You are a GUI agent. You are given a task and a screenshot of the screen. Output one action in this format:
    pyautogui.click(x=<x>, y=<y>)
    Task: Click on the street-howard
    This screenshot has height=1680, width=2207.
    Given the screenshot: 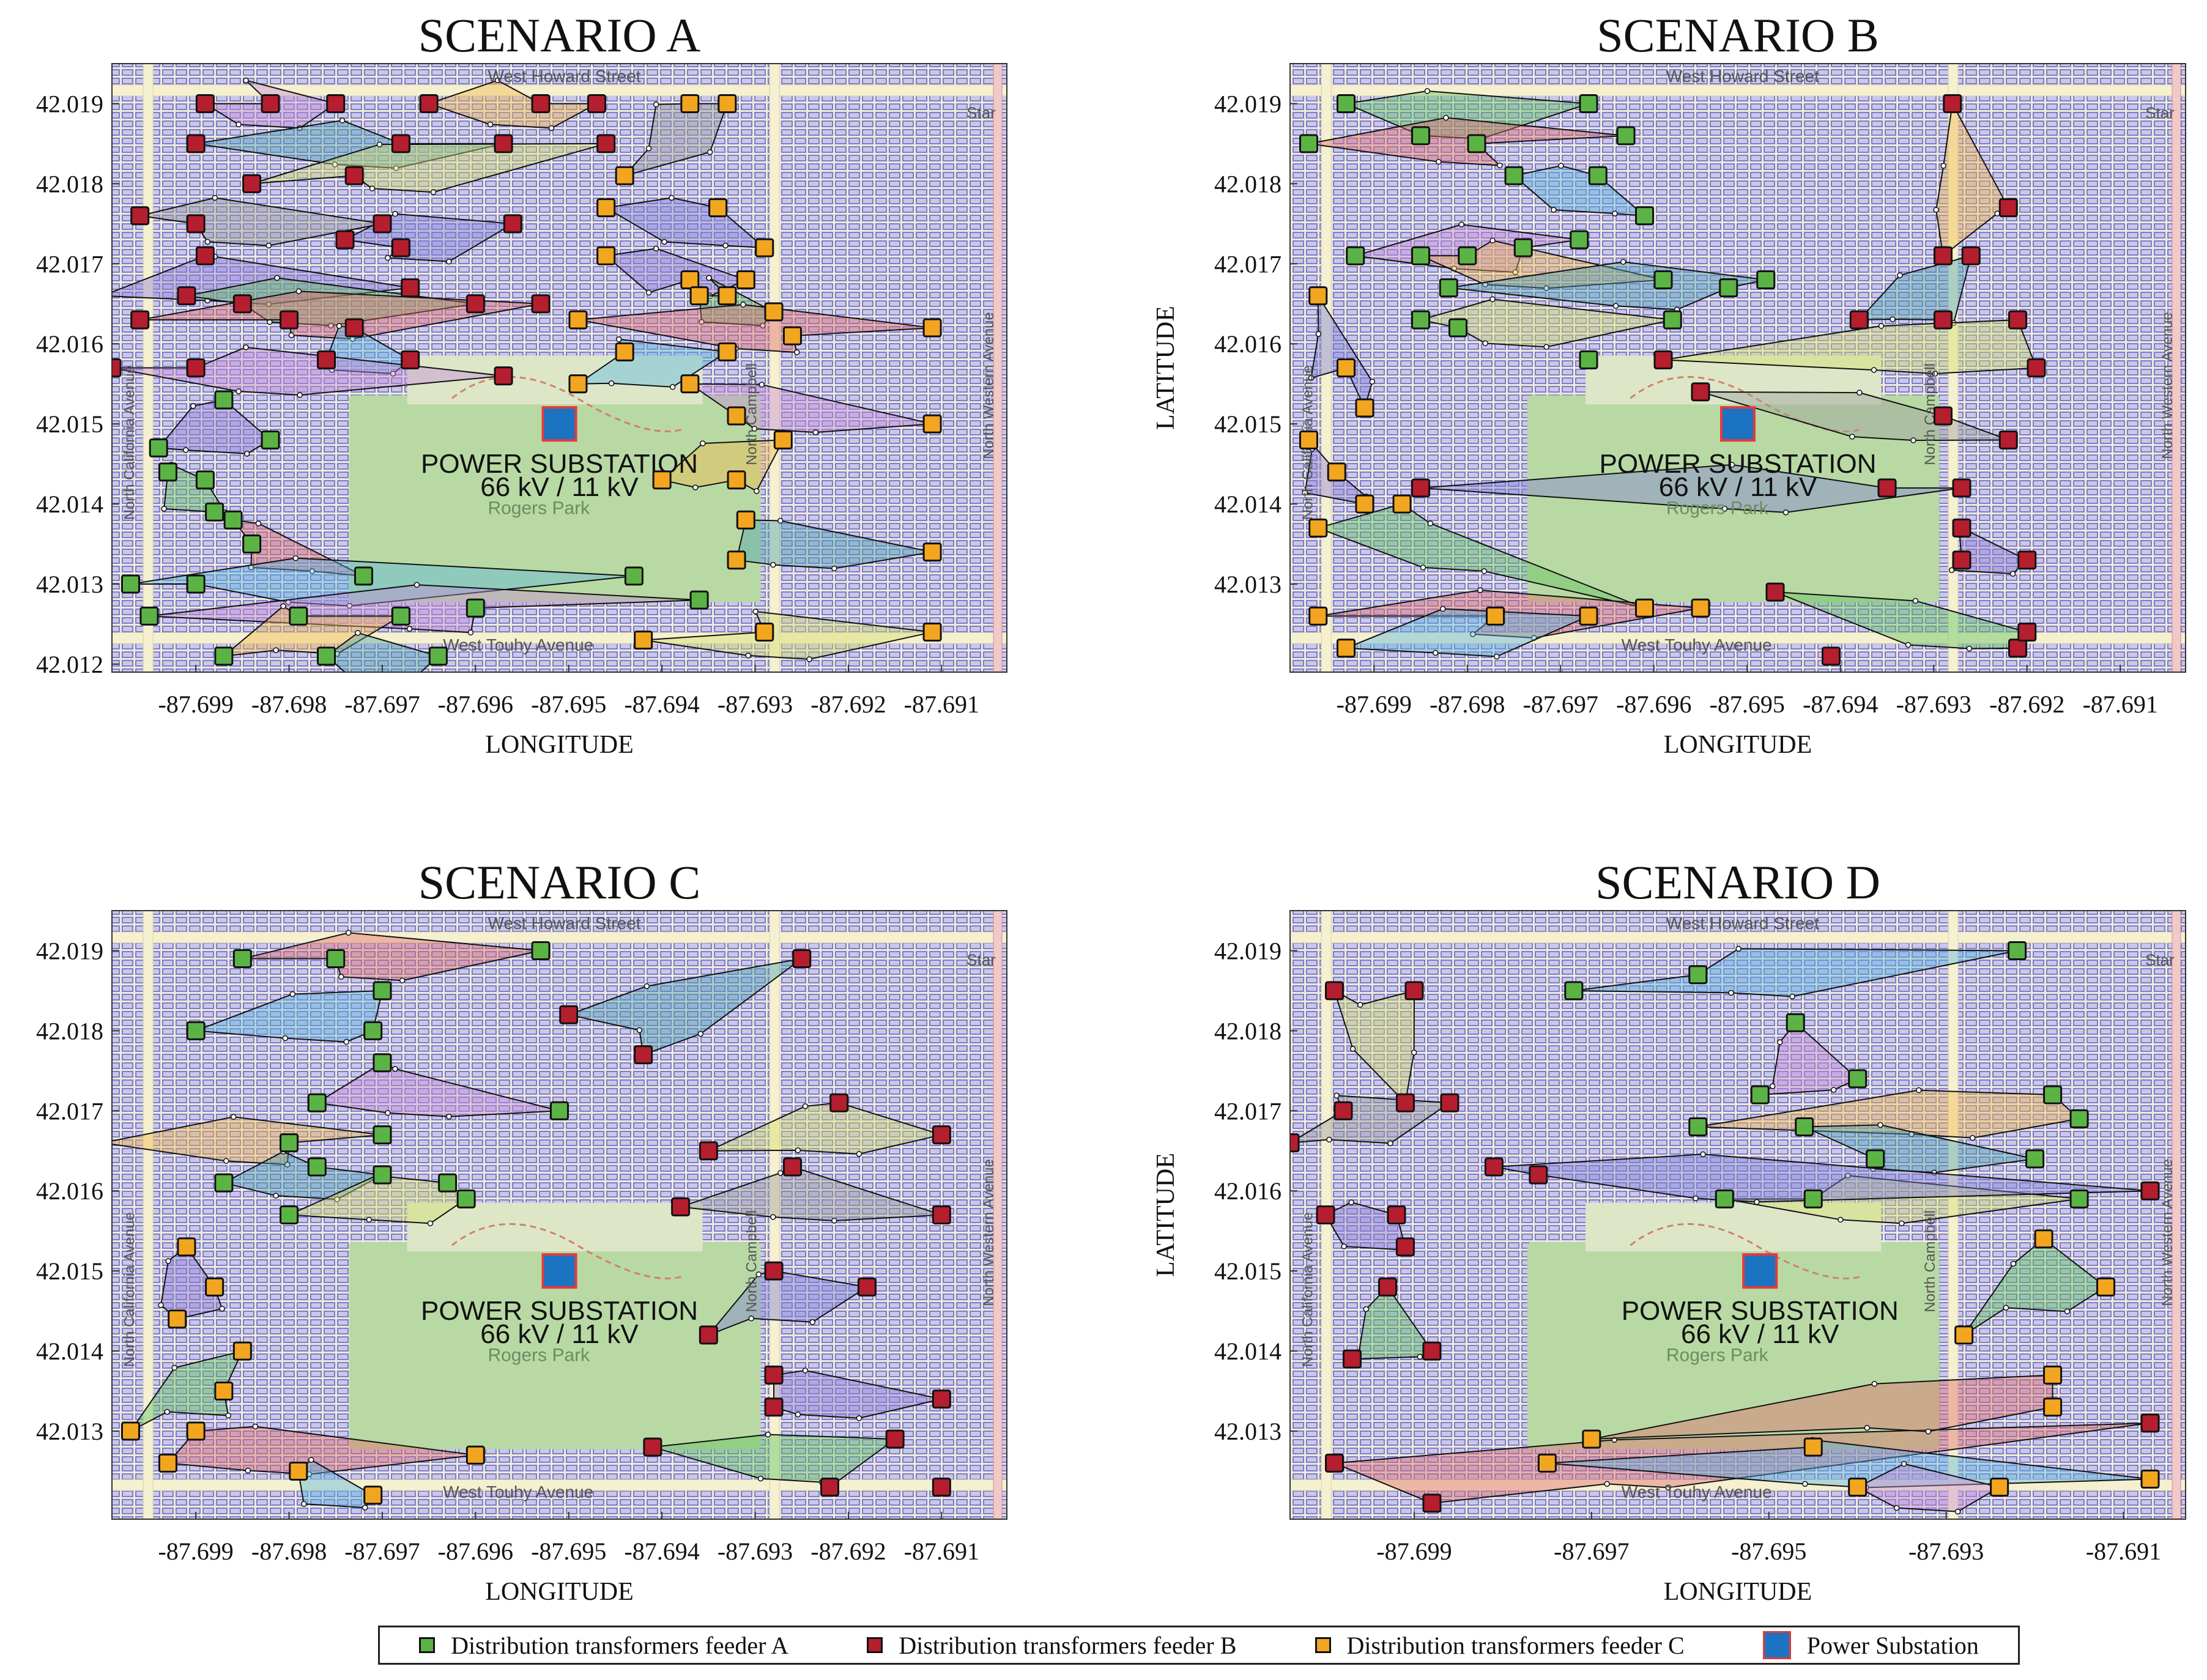 What is the action you would take?
    pyautogui.click(x=559, y=90)
    